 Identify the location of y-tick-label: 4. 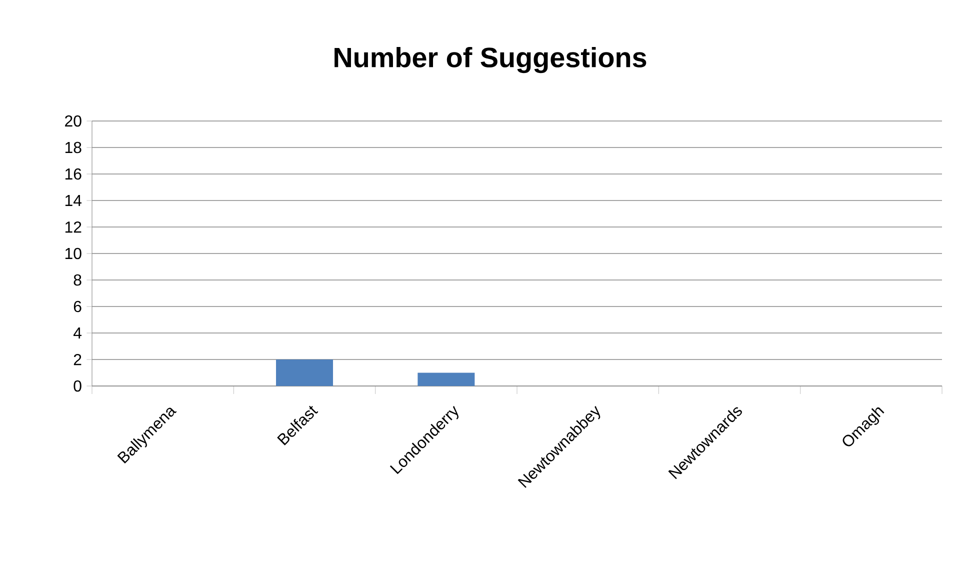
(77, 333).